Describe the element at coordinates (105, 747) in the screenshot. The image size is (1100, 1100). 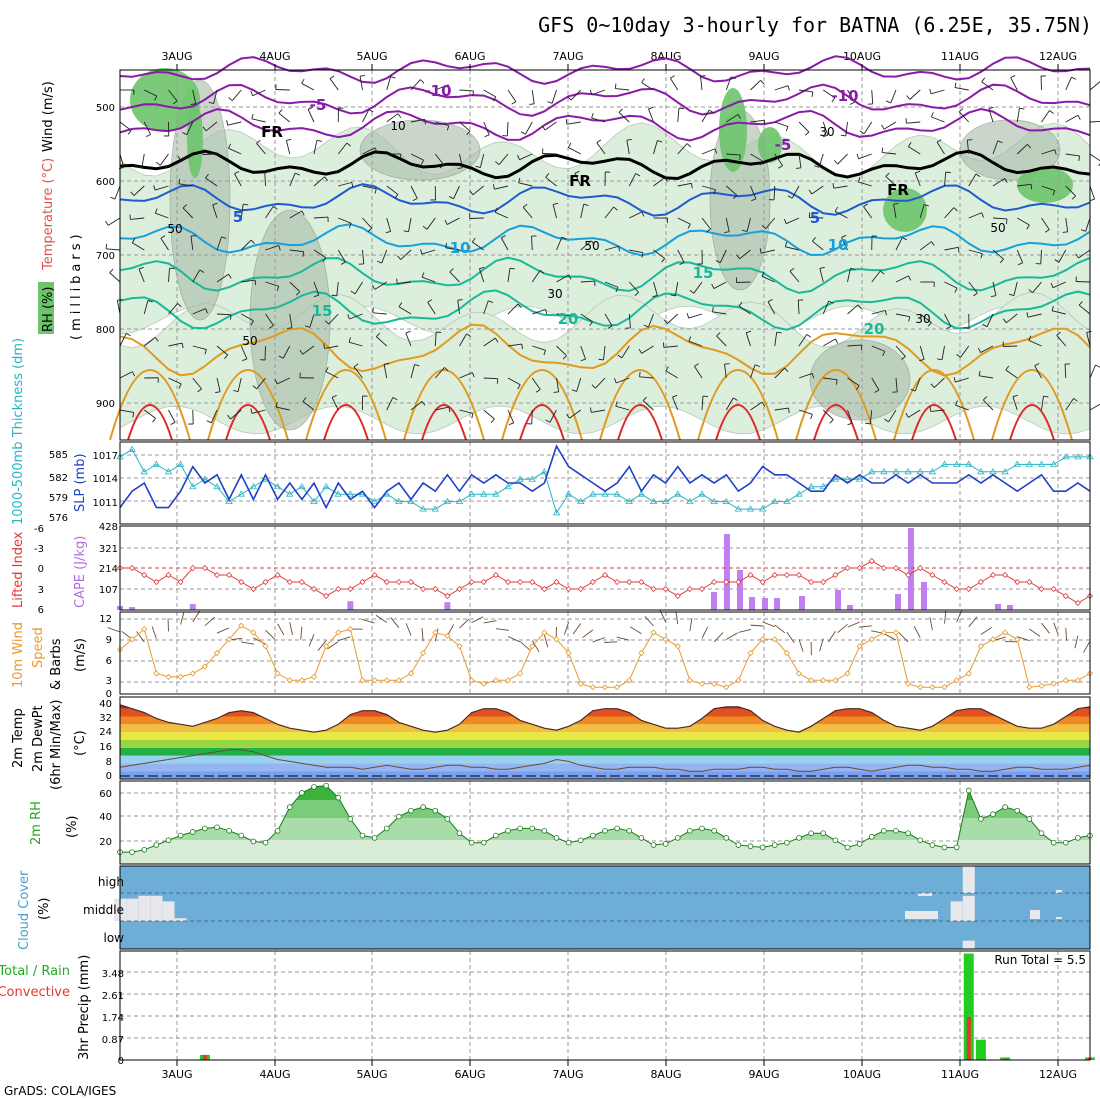
I see `temp-tick: 16` at that location.